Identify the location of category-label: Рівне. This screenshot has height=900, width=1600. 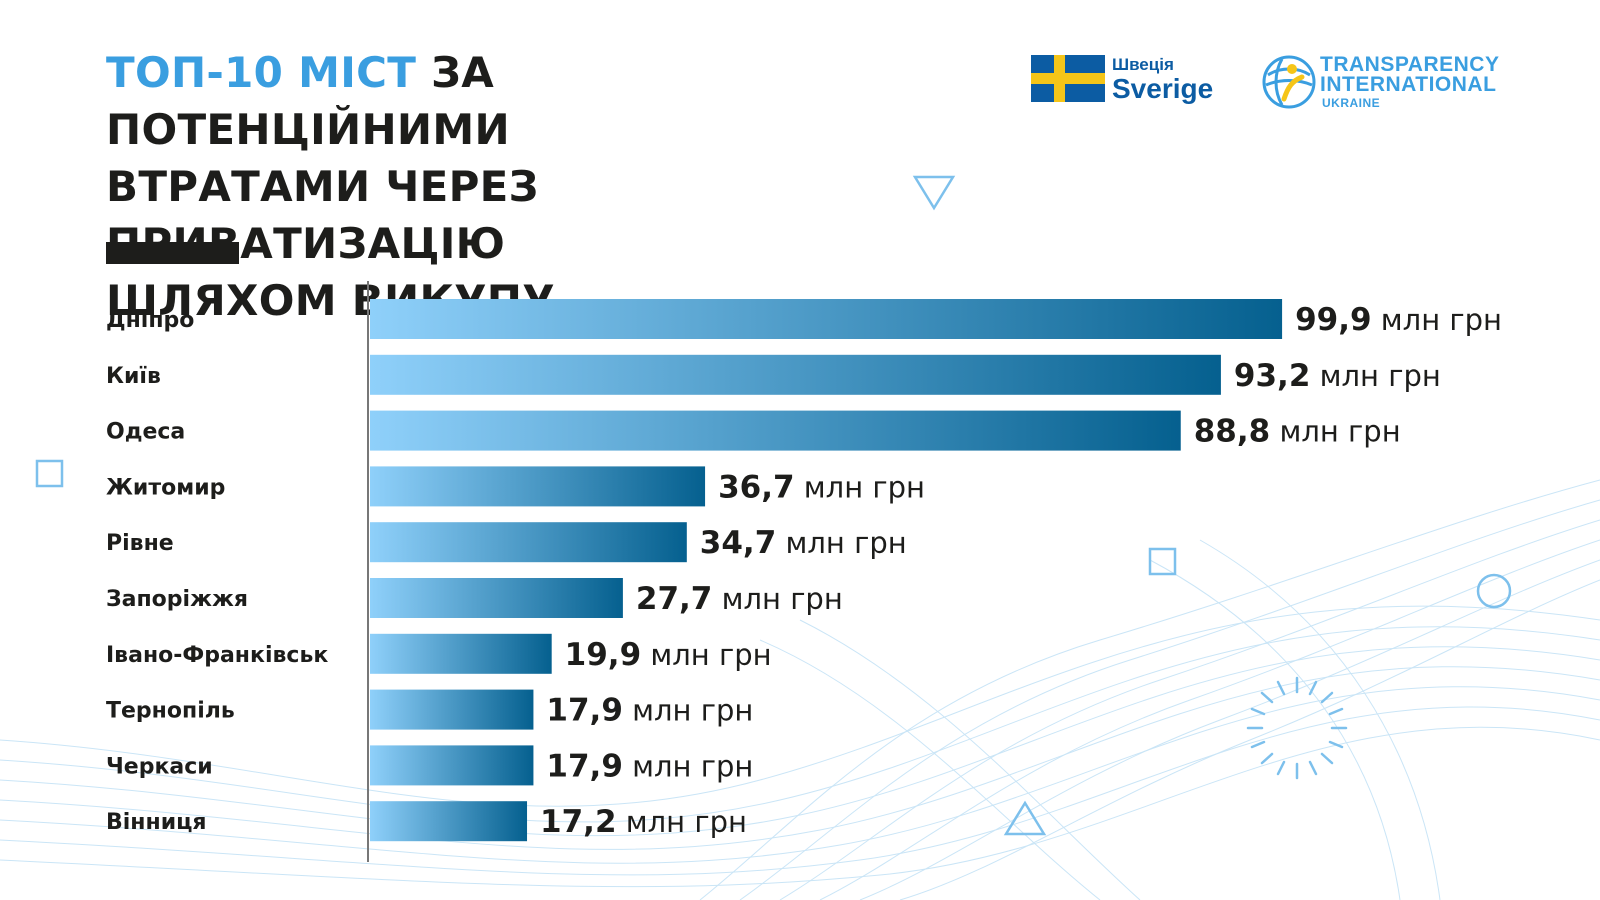
(140, 543).